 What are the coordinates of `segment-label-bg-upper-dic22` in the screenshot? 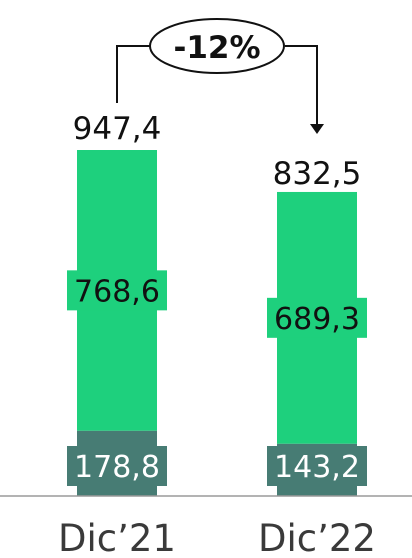 It's located at (317, 317).